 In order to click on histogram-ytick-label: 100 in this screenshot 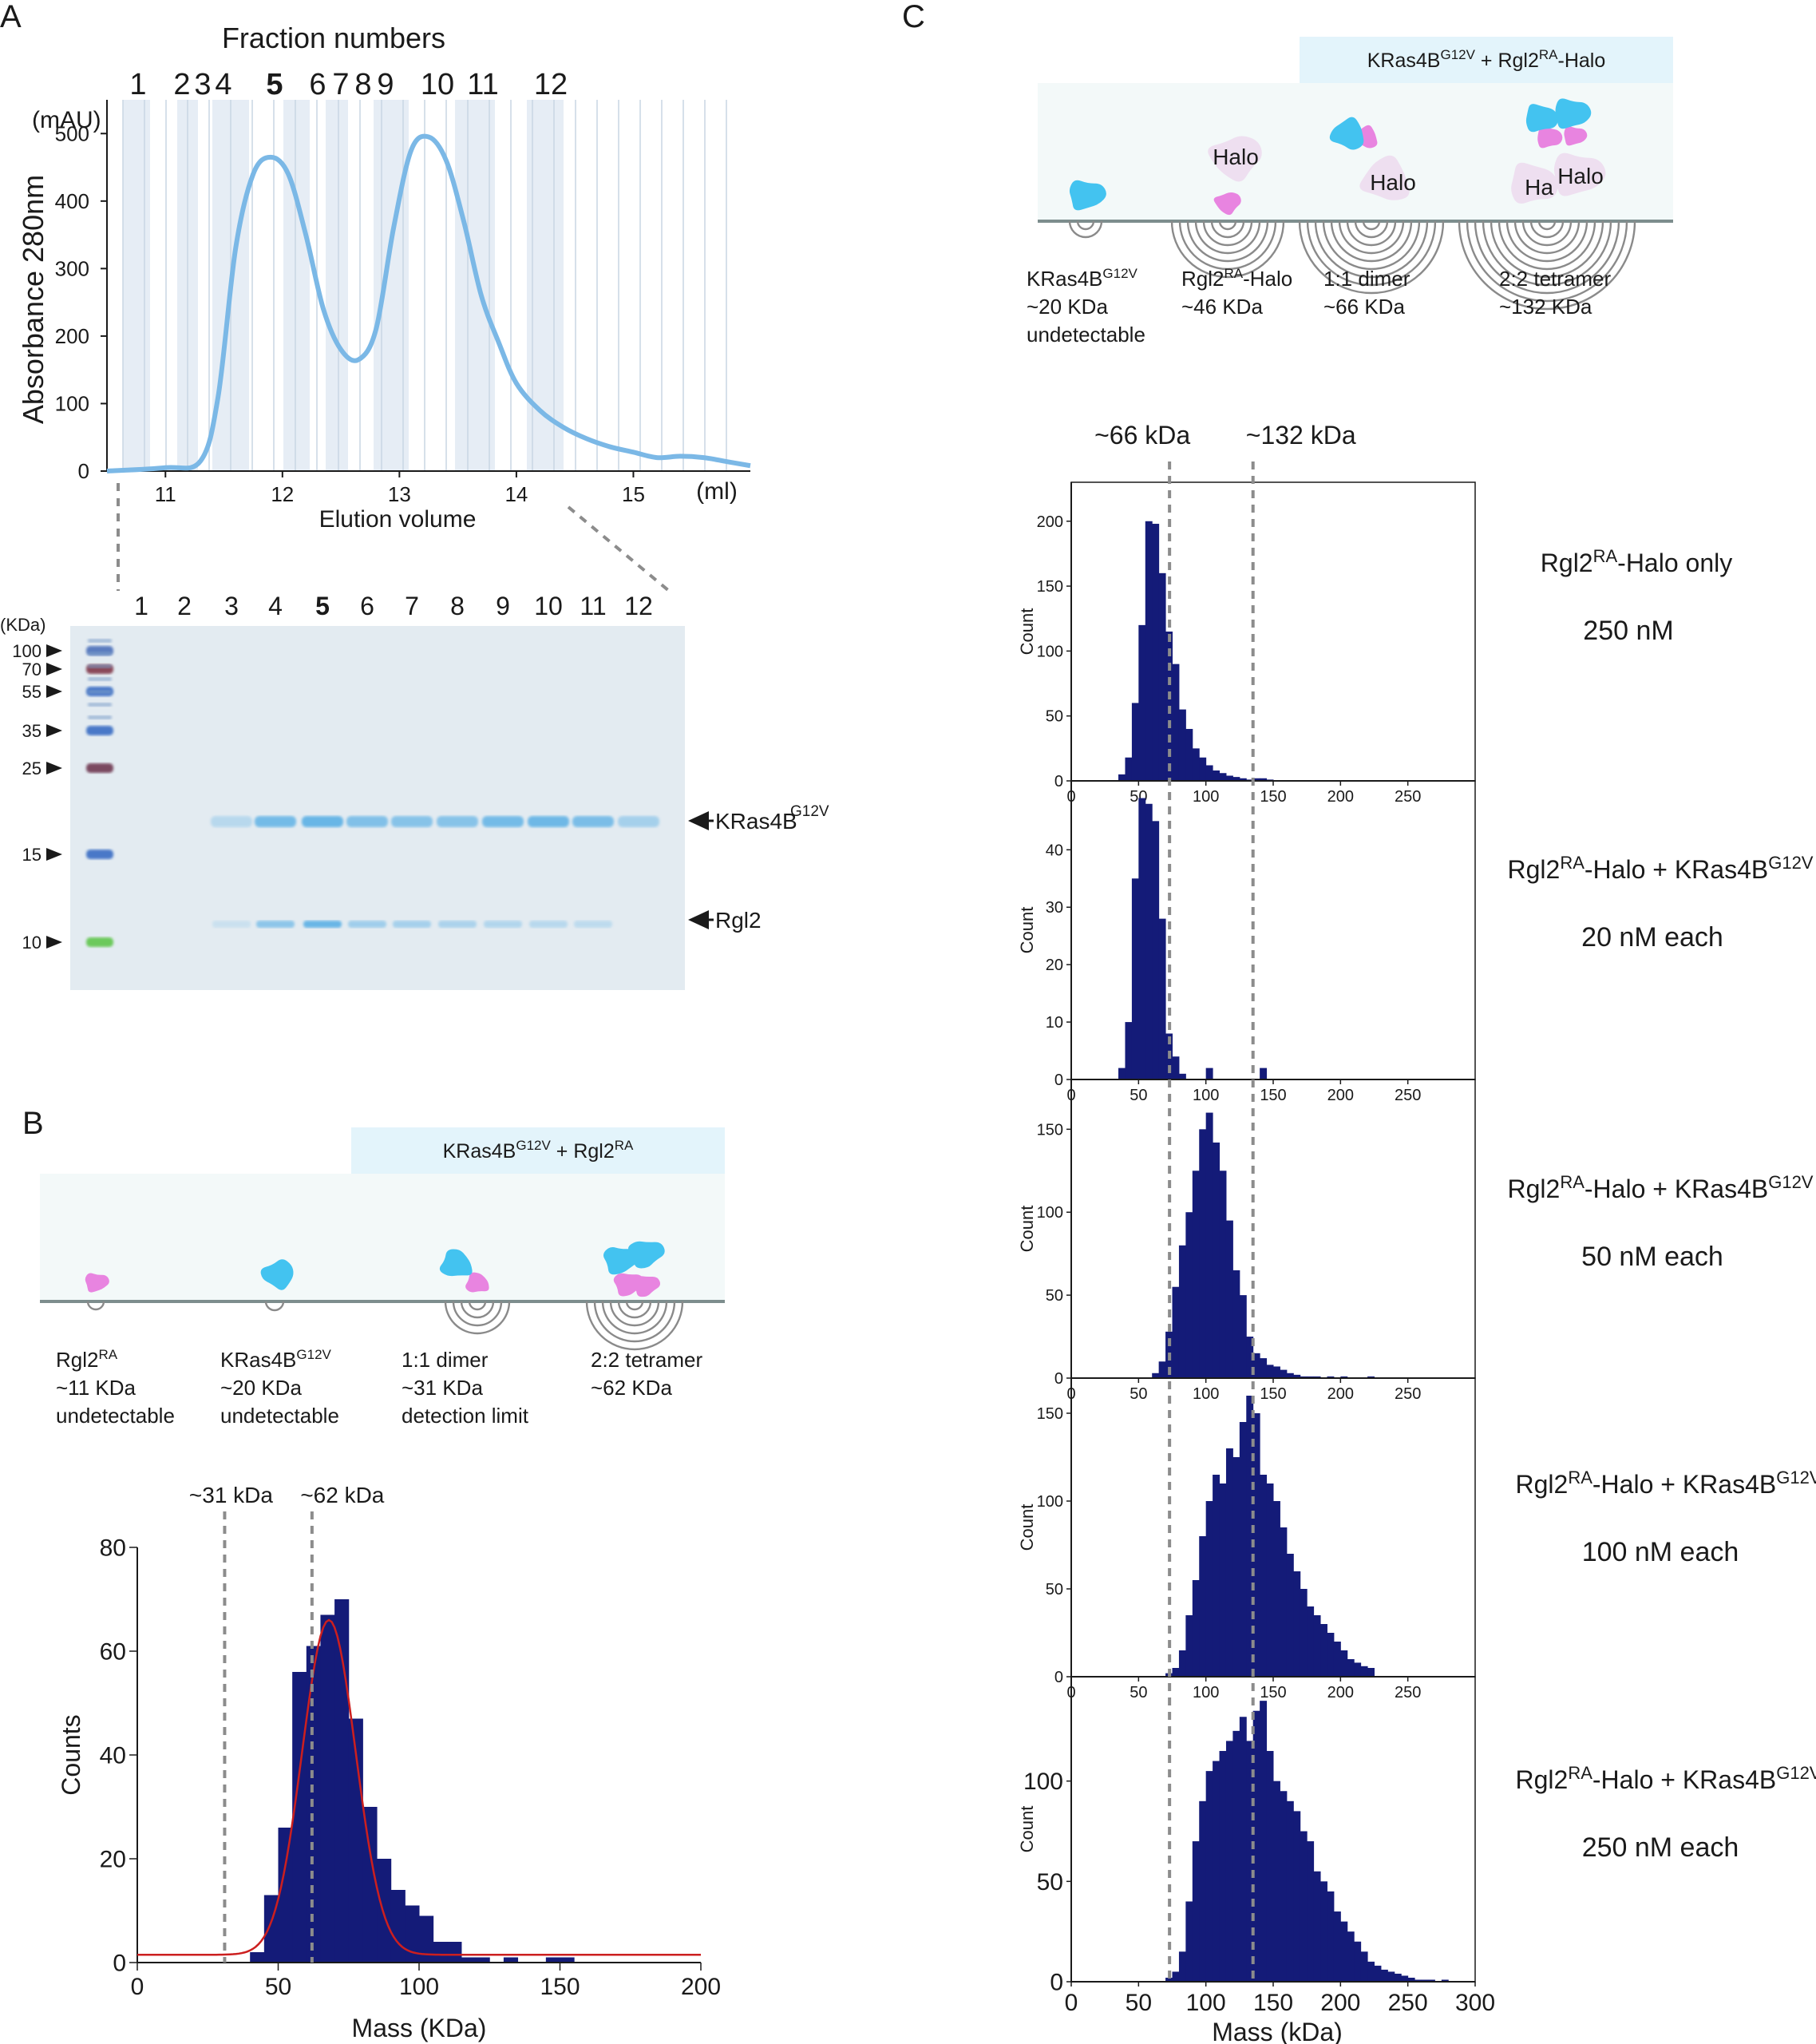, I will do `click(1050, 1502)`.